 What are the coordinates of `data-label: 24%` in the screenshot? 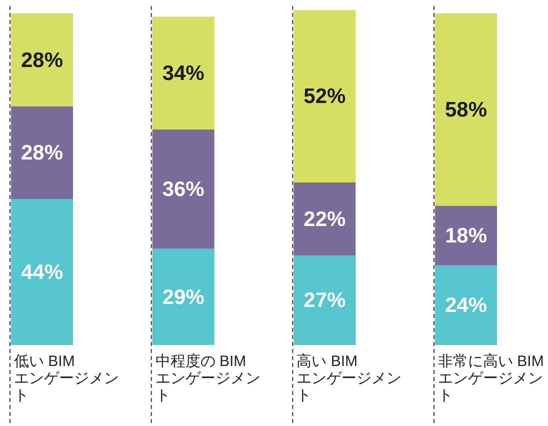 It's located at (466, 306).